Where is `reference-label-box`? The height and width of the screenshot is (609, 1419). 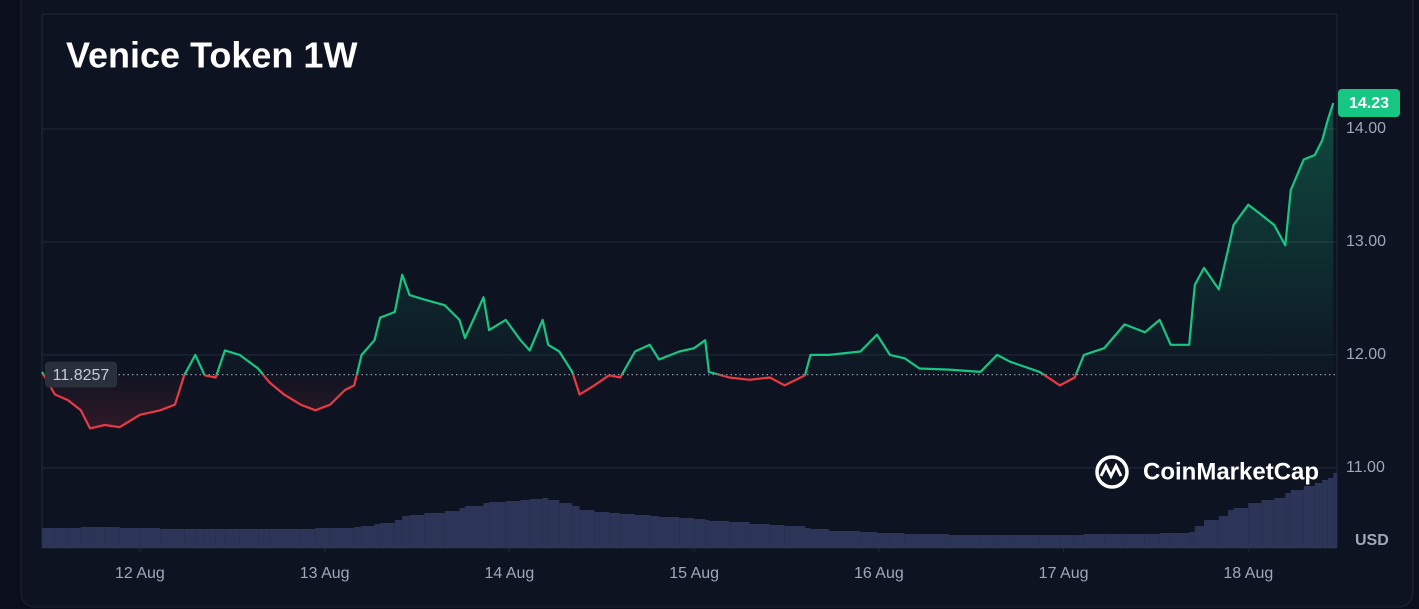 reference-label-box is located at coordinates (81, 374).